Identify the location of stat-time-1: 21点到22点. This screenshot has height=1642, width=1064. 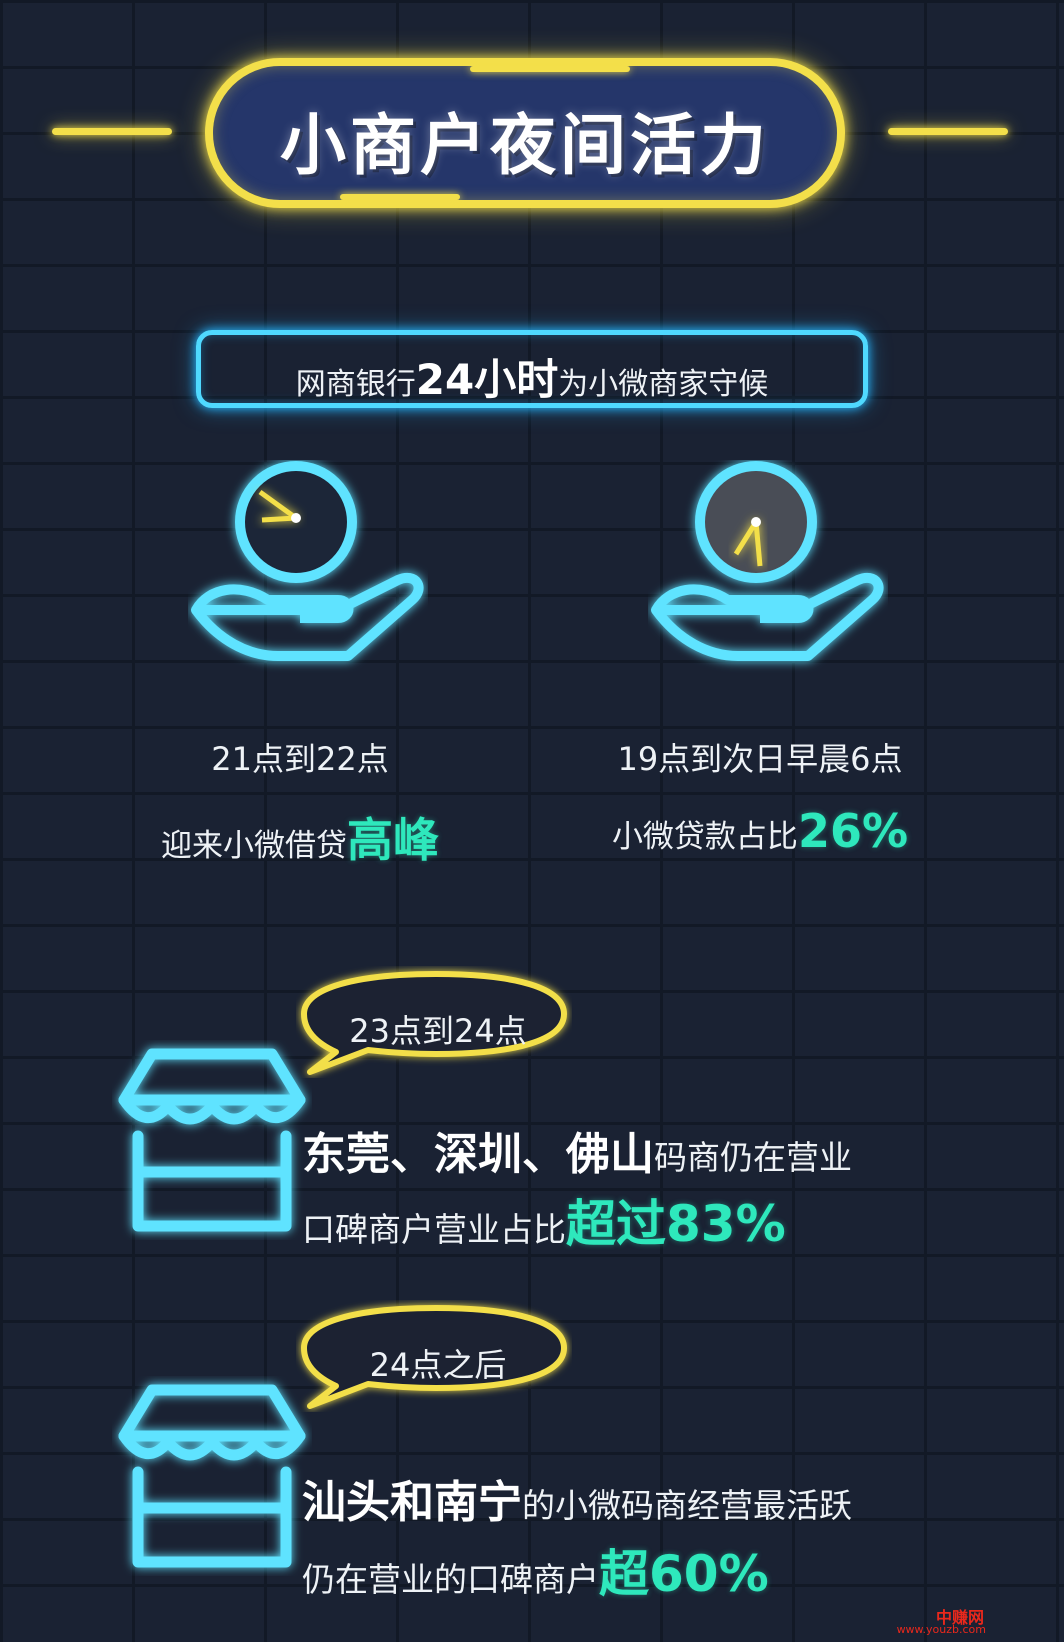
(300, 759).